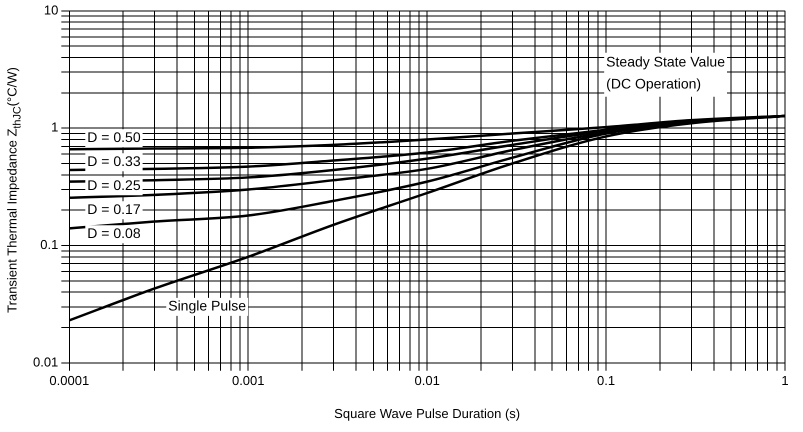 Image resolution: width=803 pixels, height=432 pixels. What do you see at coordinates (54, 127) in the screenshot?
I see `y-tick-label: 1` at bounding box center [54, 127].